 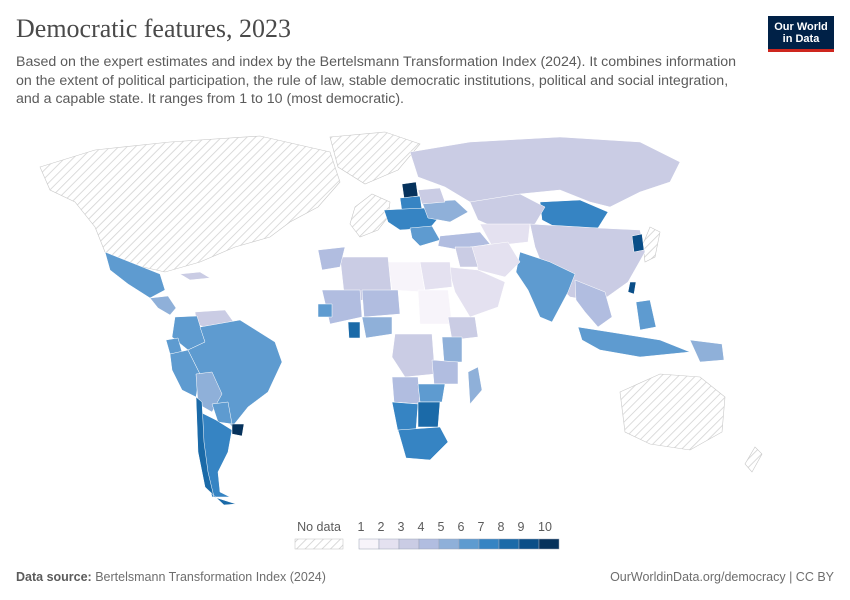 What do you see at coordinates (651, 244) in the screenshot?
I see `region-japan` at bounding box center [651, 244].